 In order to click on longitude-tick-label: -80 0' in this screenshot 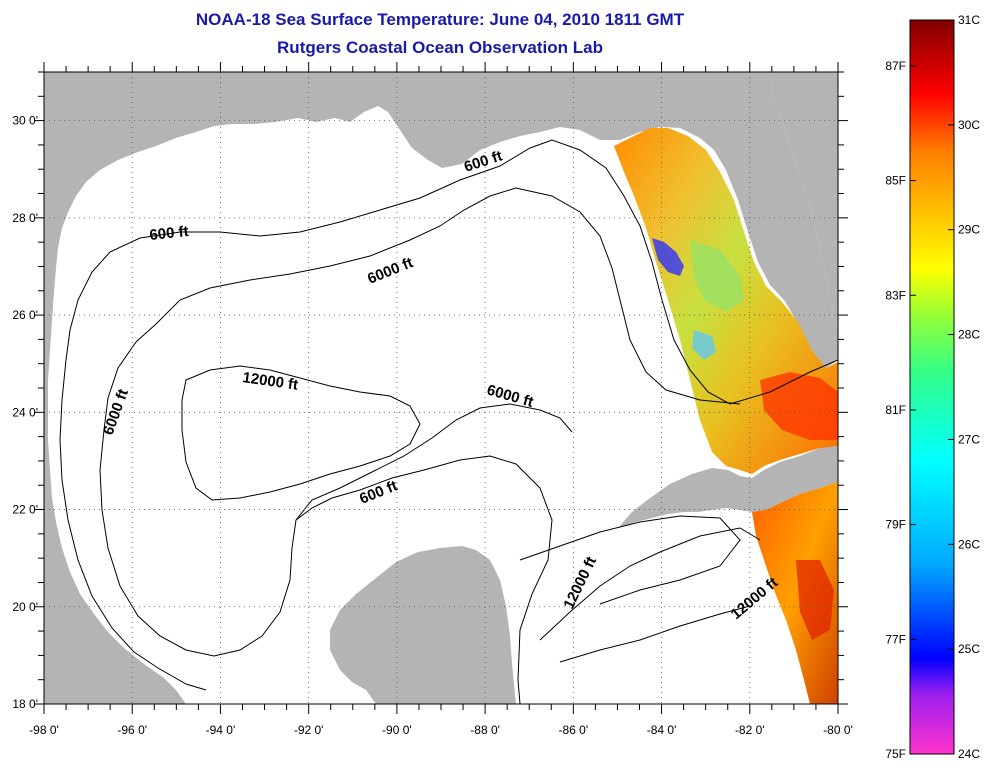, I will do `click(838, 730)`.